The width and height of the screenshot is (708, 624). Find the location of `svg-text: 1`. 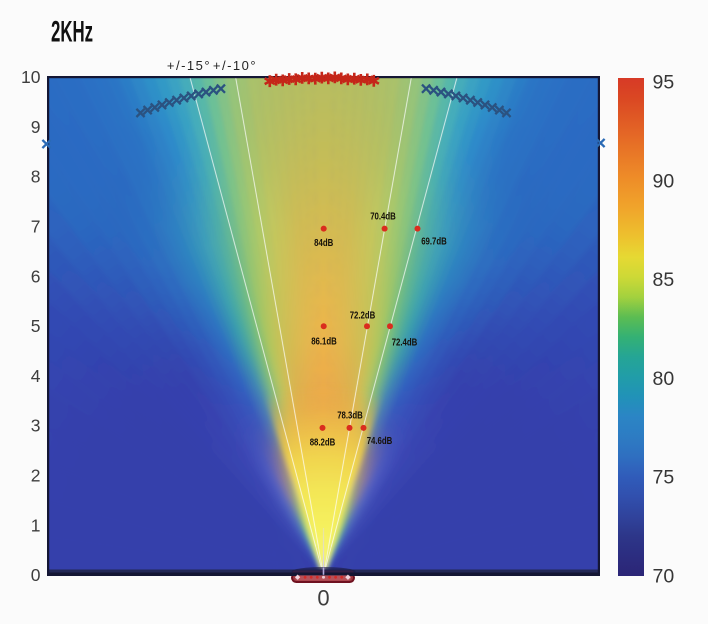

svg-text: 1 is located at coordinates (36, 525).